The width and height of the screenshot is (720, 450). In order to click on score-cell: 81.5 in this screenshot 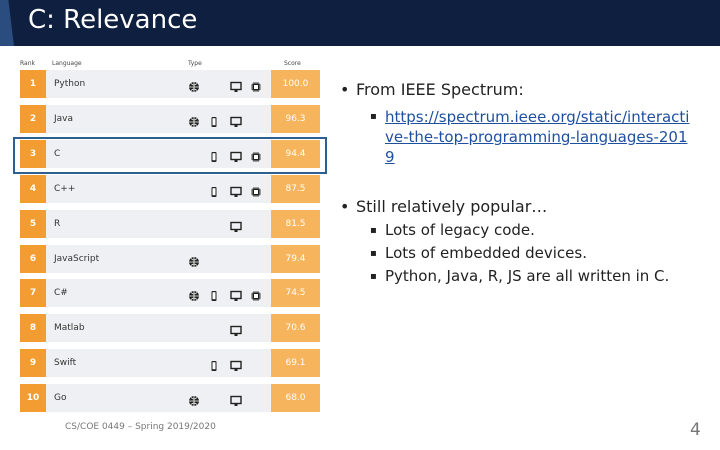, I will do `click(295, 223)`.